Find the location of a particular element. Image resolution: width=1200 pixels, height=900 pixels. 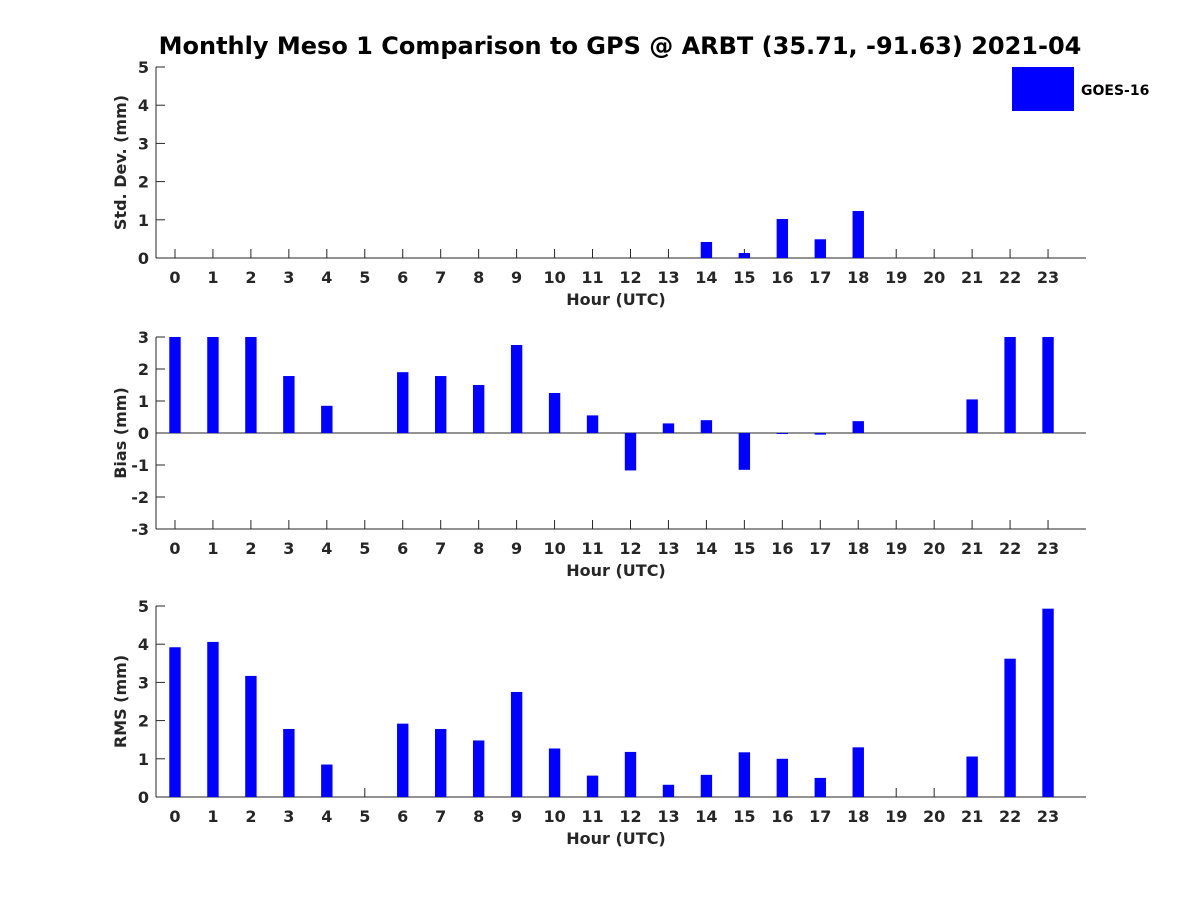

x-tick-label: 5 is located at coordinates (364, 816).